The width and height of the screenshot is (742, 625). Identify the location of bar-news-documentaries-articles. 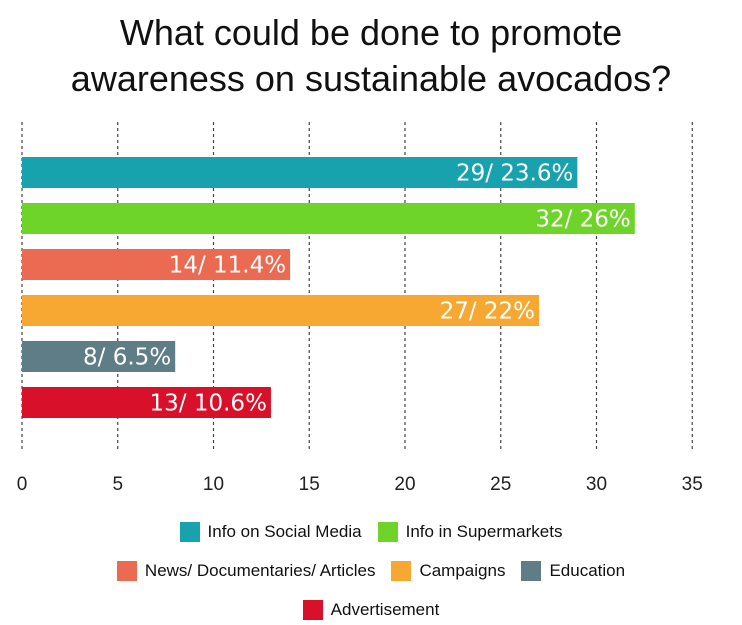
(156, 264).